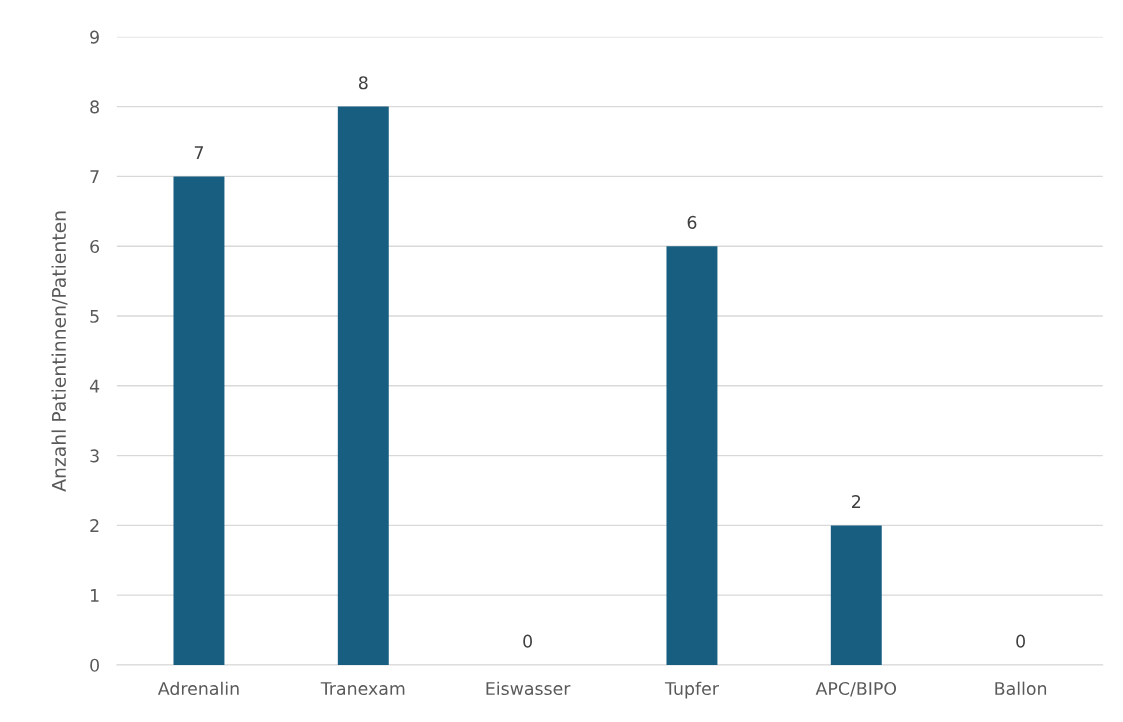 This screenshot has width=1123, height=722. What do you see at coordinates (94, 37) in the screenshot?
I see `y-tick-label: 9` at bounding box center [94, 37].